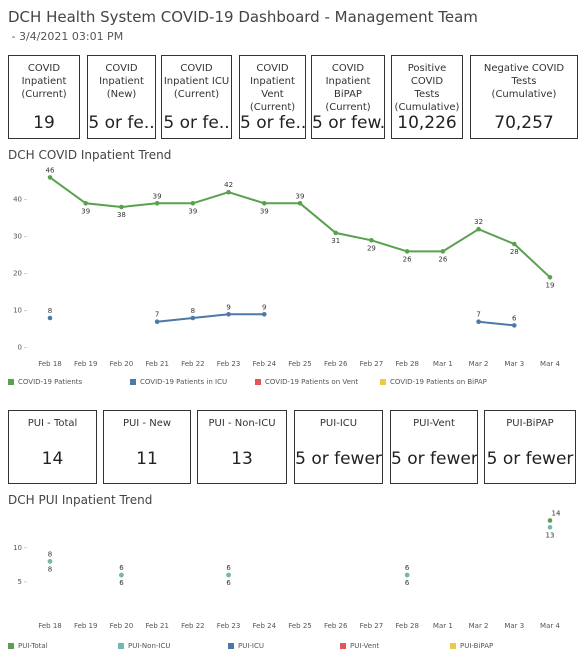 The image size is (584, 658). I want to click on kpi-value: 10,226, so click(427, 123).